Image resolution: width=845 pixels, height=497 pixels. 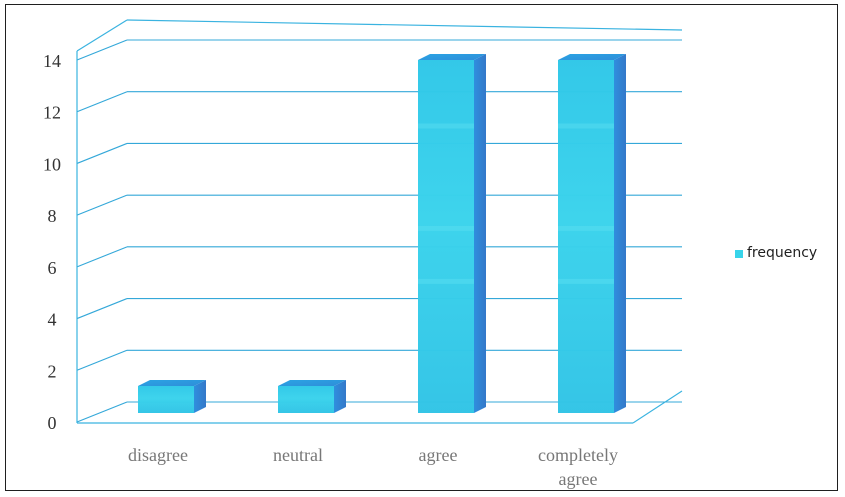 What do you see at coordinates (739, 254) in the screenshot?
I see `legend-frequency-swatch` at bounding box center [739, 254].